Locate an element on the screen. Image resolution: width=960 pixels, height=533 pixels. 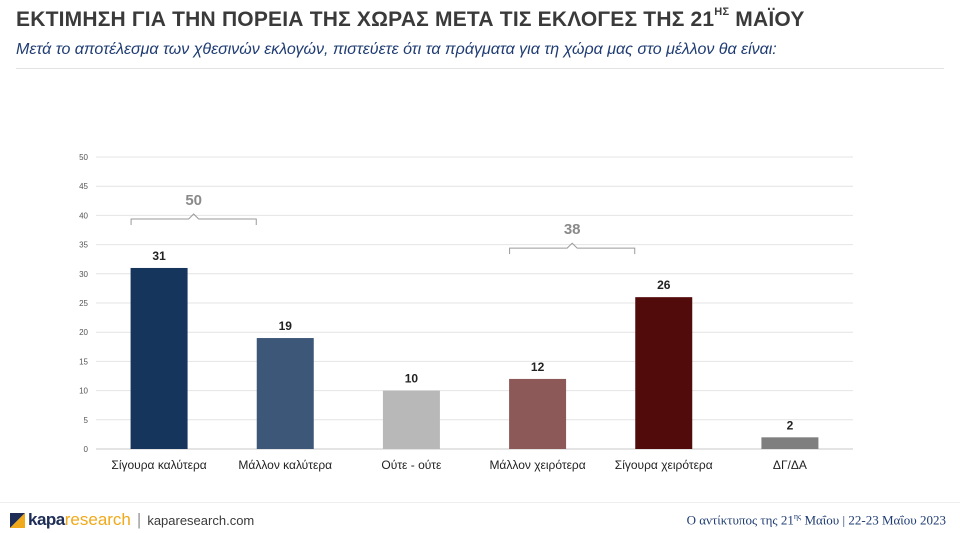
data-label: 2 is located at coordinates (790, 425).